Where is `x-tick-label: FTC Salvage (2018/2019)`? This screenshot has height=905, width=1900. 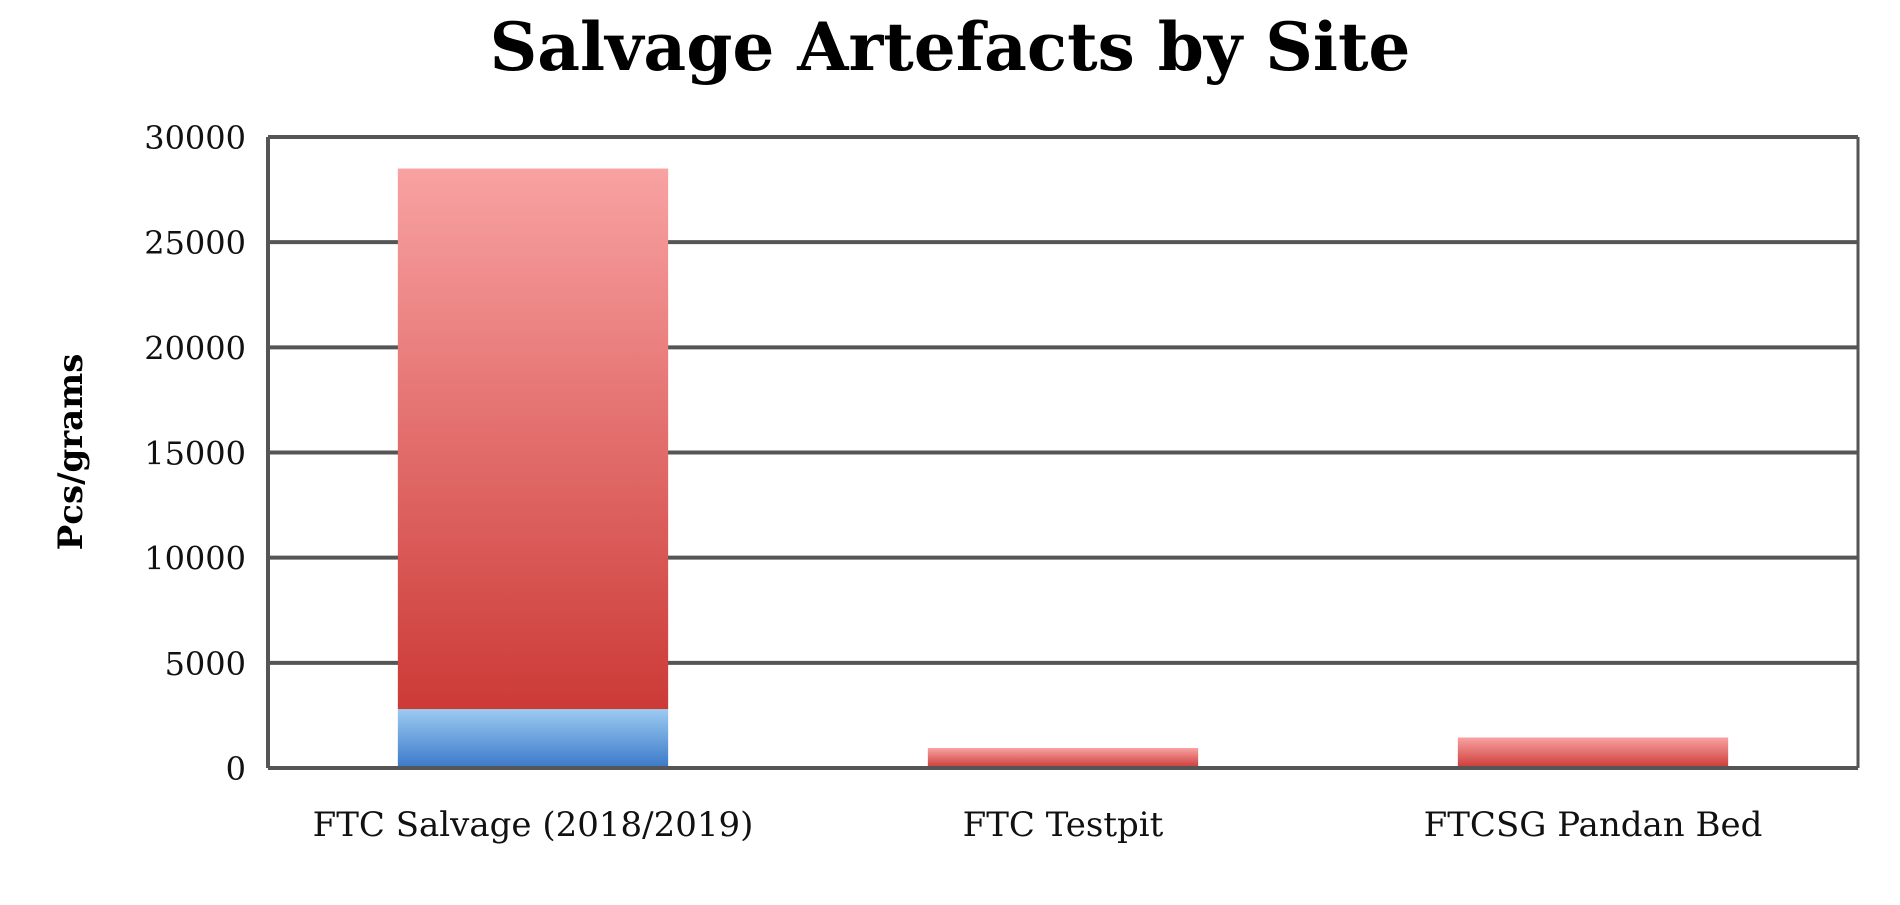 x-tick-label: FTC Salvage (2018/2019) is located at coordinates (533, 825).